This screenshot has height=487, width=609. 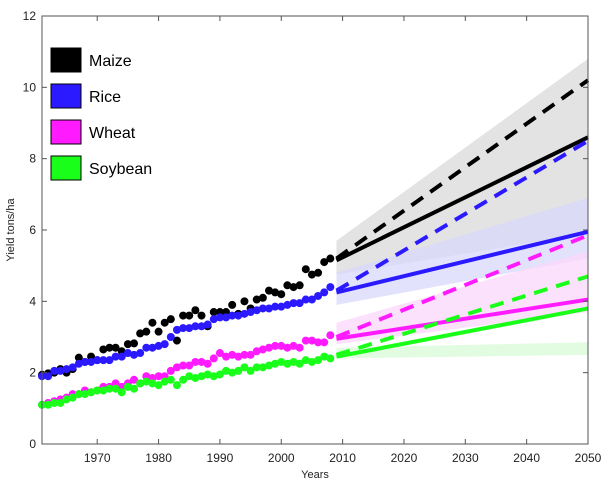 What do you see at coordinates (66, 168) in the screenshot?
I see `soybean-legend-swatch` at bounding box center [66, 168].